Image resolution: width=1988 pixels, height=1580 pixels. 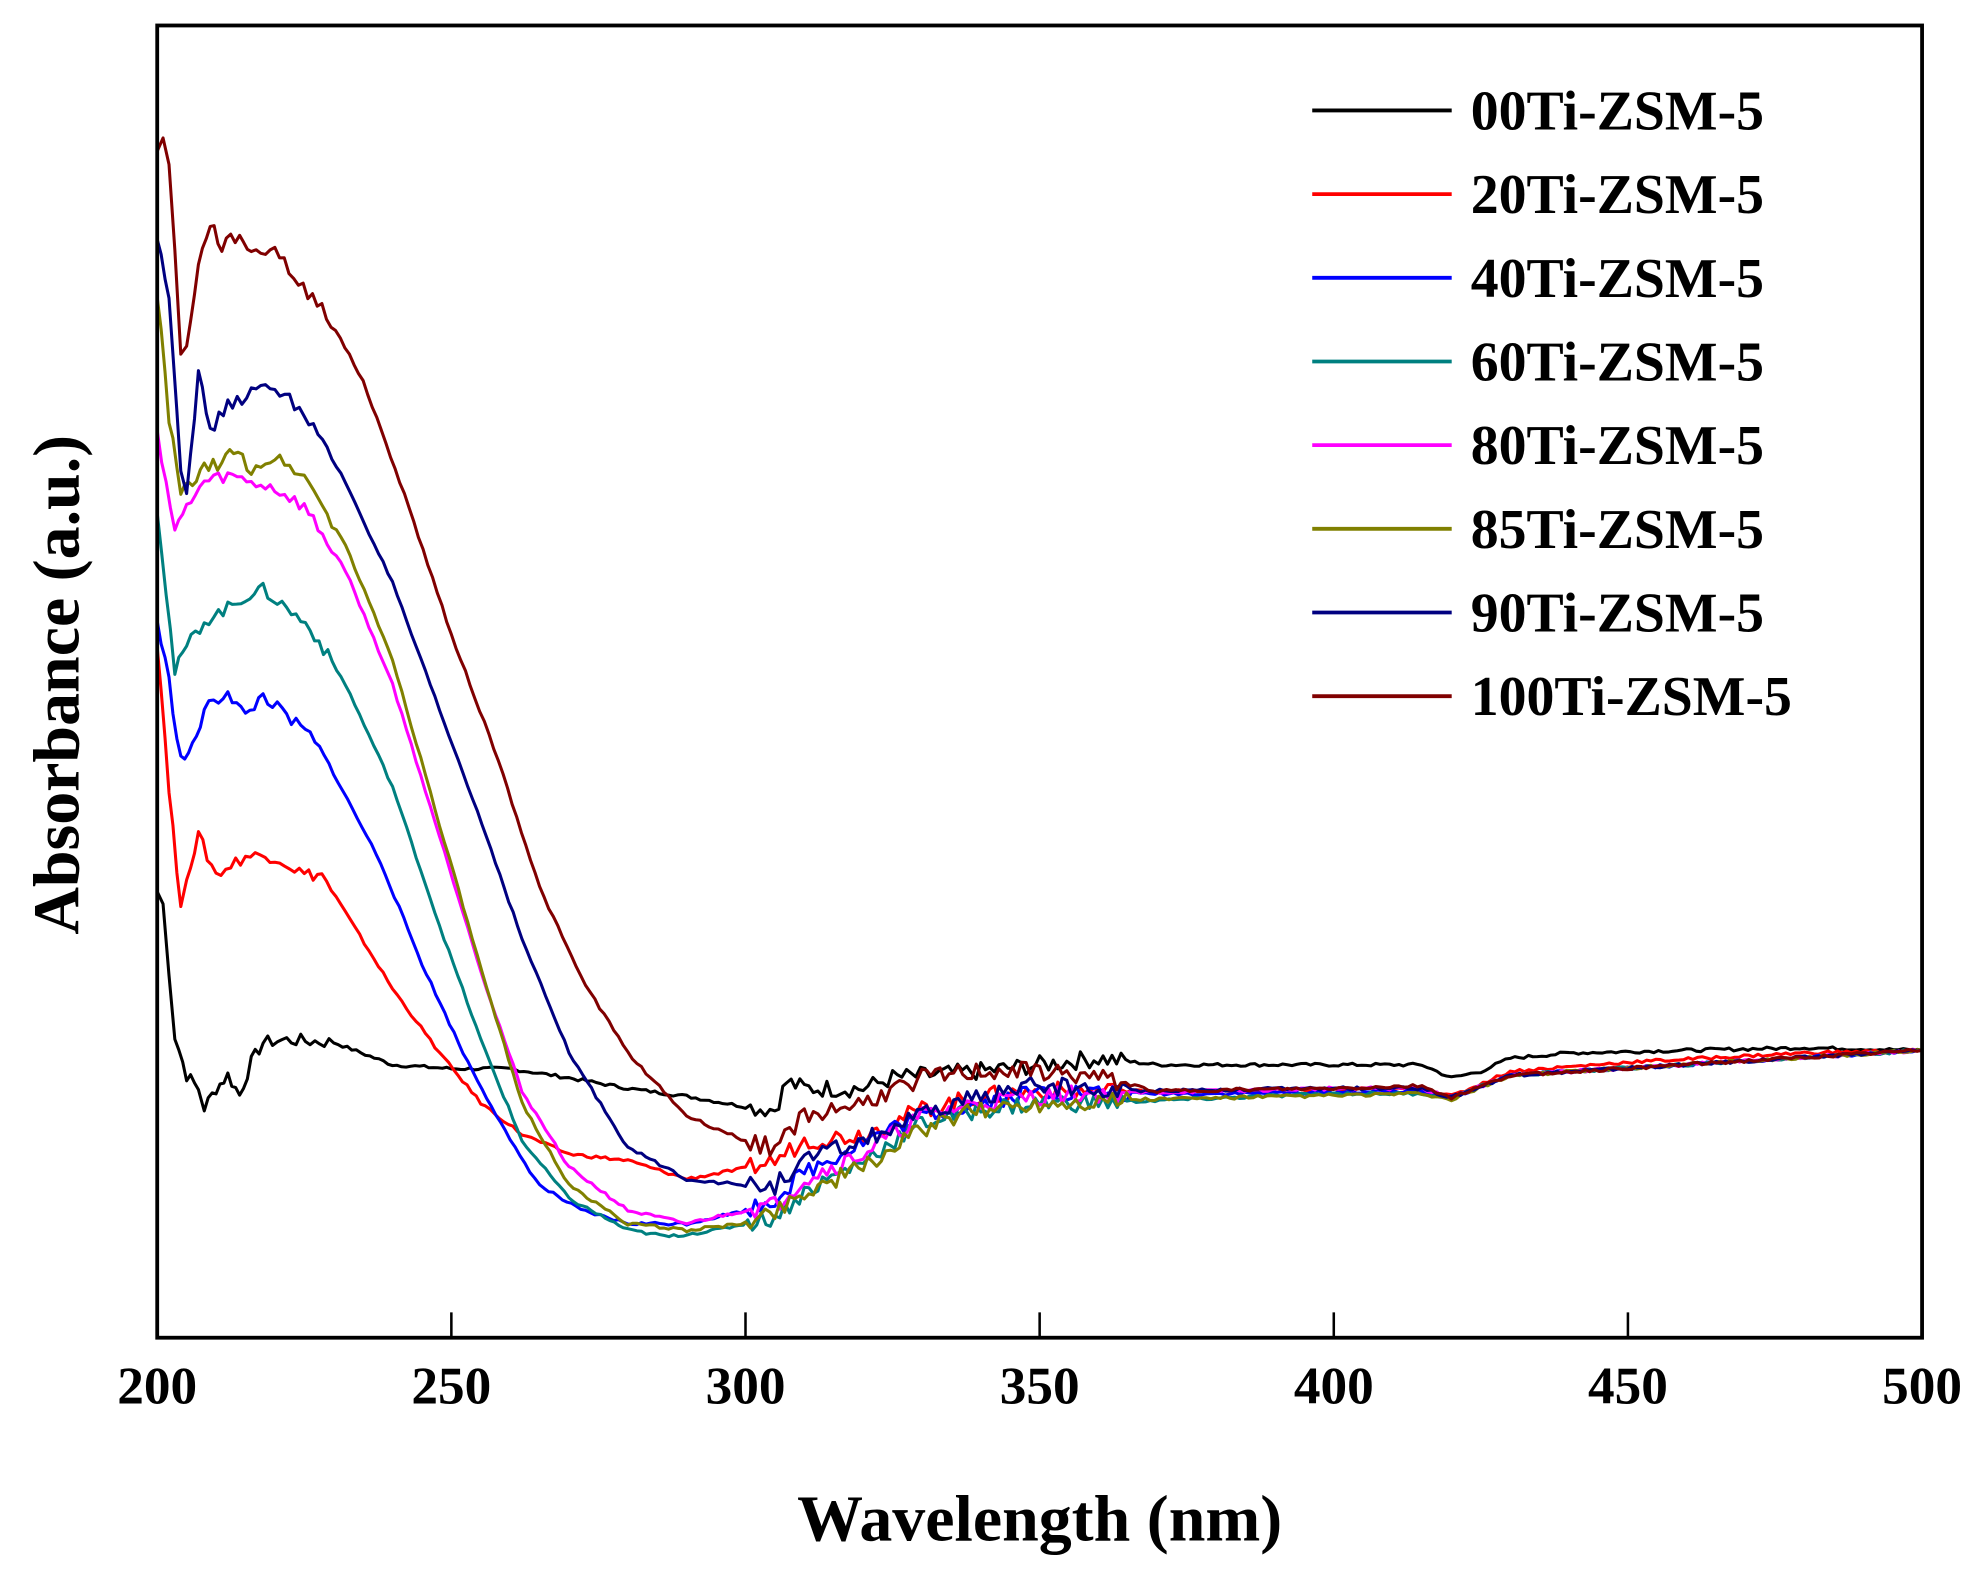 What do you see at coordinates (157, 1386) in the screenshot?
I see `x-tick-label: 200` at bounding box center [157, 1386].